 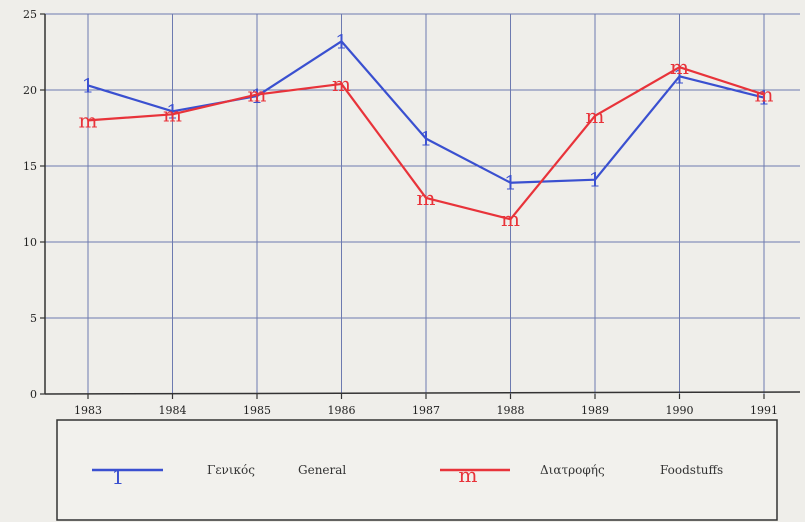 I want to click on legend-foodstuffs-marker: m, so click(x=468, y=475).